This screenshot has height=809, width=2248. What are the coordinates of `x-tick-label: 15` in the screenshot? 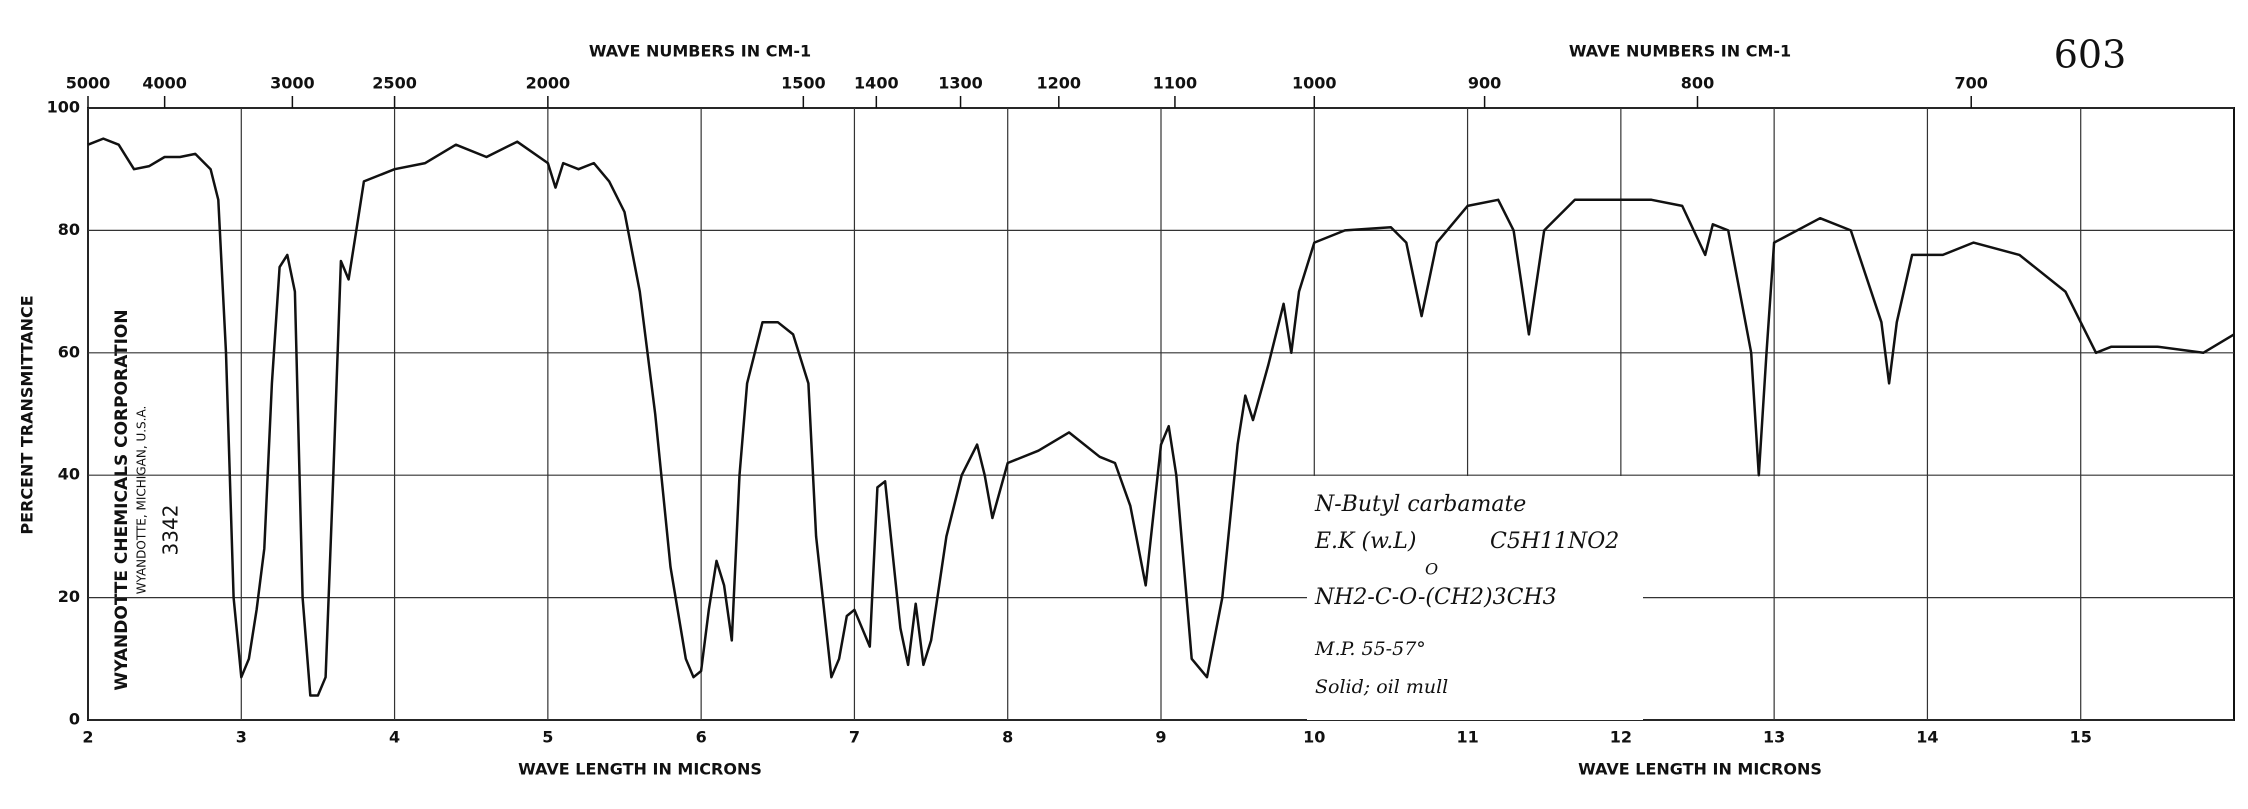 It's located at (2081, 737).